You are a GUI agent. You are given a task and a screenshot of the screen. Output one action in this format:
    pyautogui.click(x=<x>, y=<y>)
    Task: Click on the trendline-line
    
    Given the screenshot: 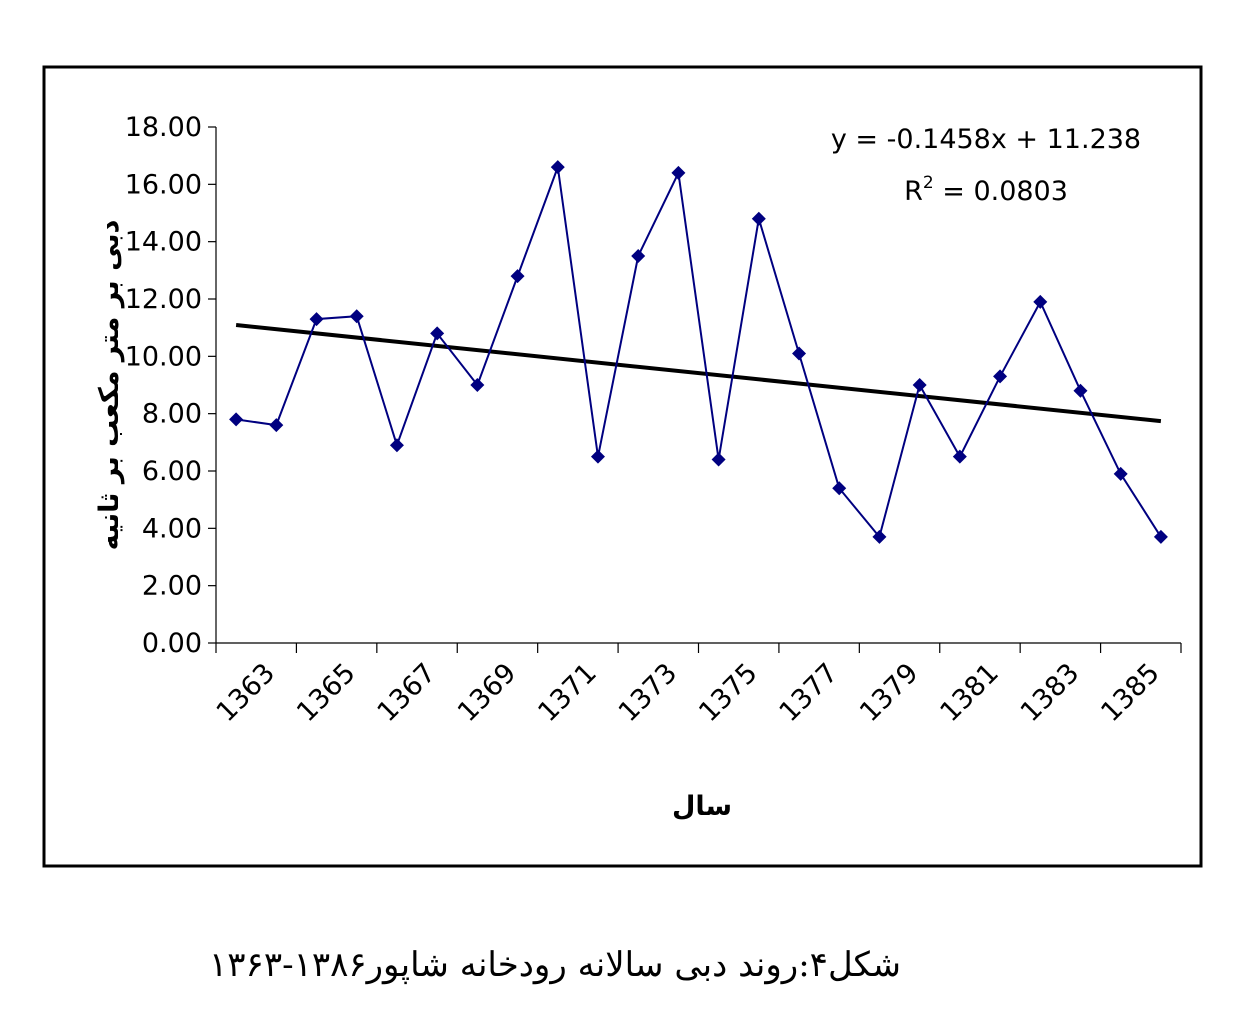 What is the action you would take?
    pyautogui.click(x=698, y=373)
    